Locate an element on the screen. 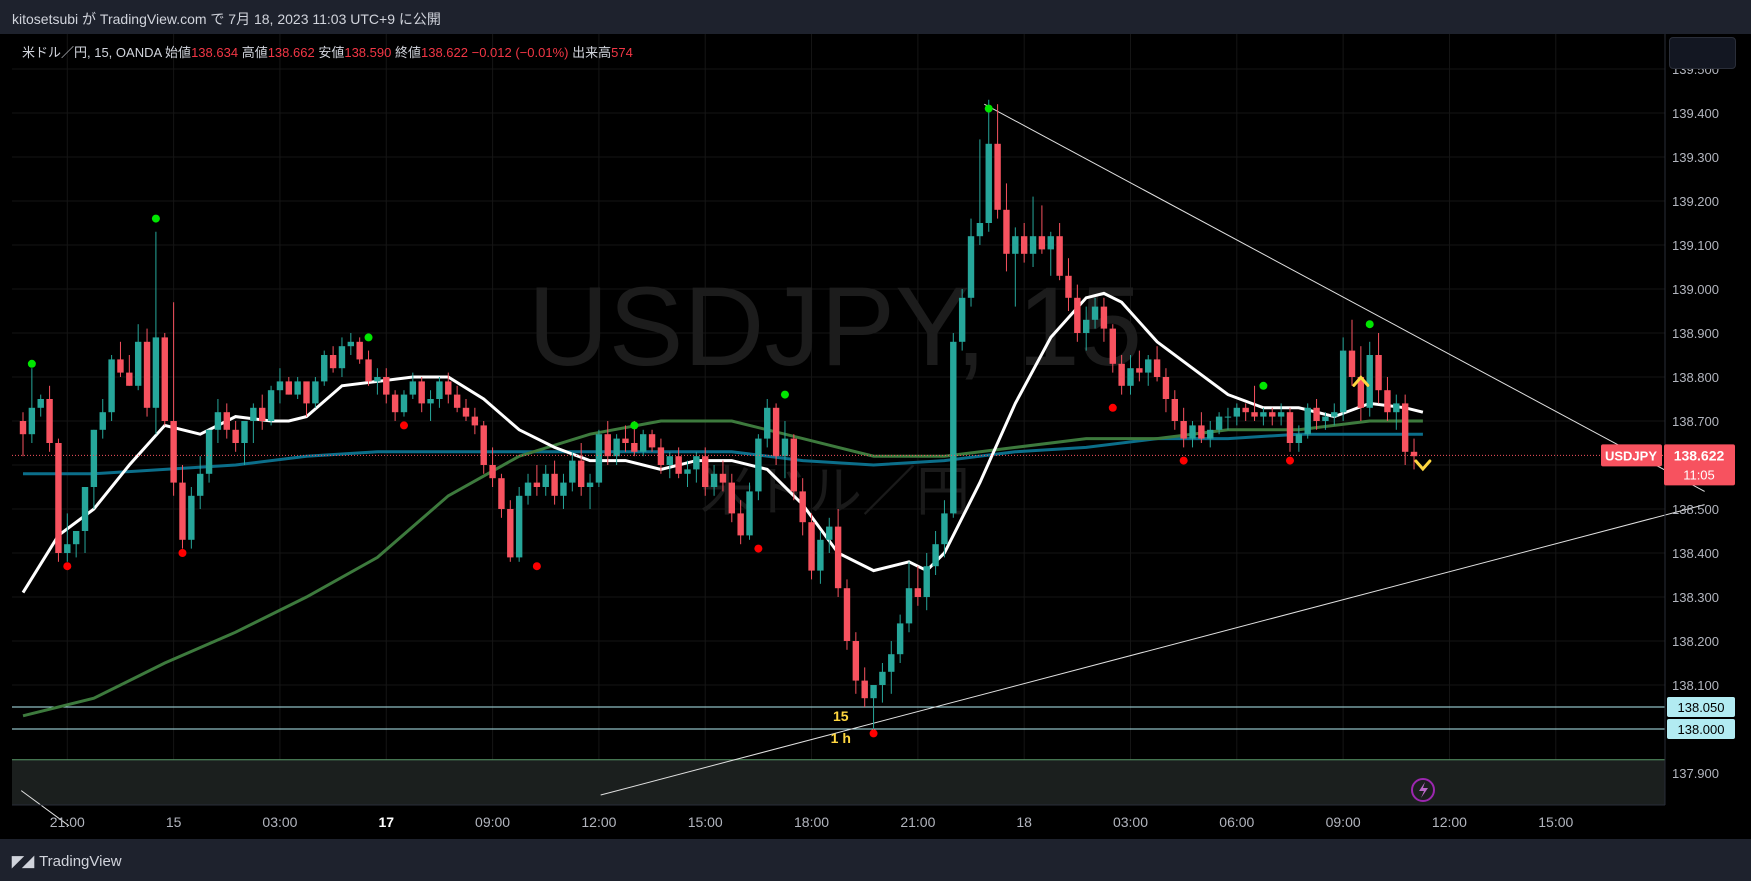 The image size is (1751, 881). horizontal-levels is located at coordinates (838, 718).